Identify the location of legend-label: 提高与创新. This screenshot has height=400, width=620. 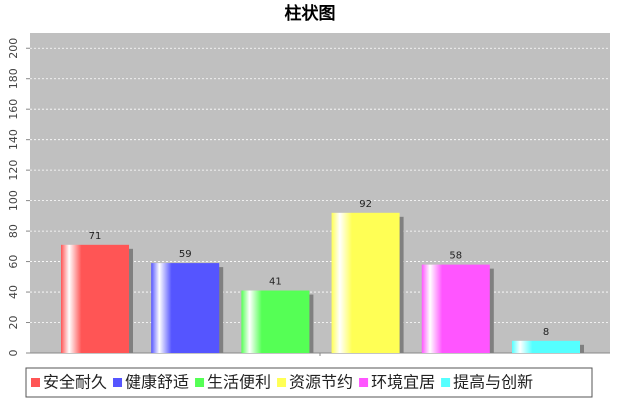
(493, 382).